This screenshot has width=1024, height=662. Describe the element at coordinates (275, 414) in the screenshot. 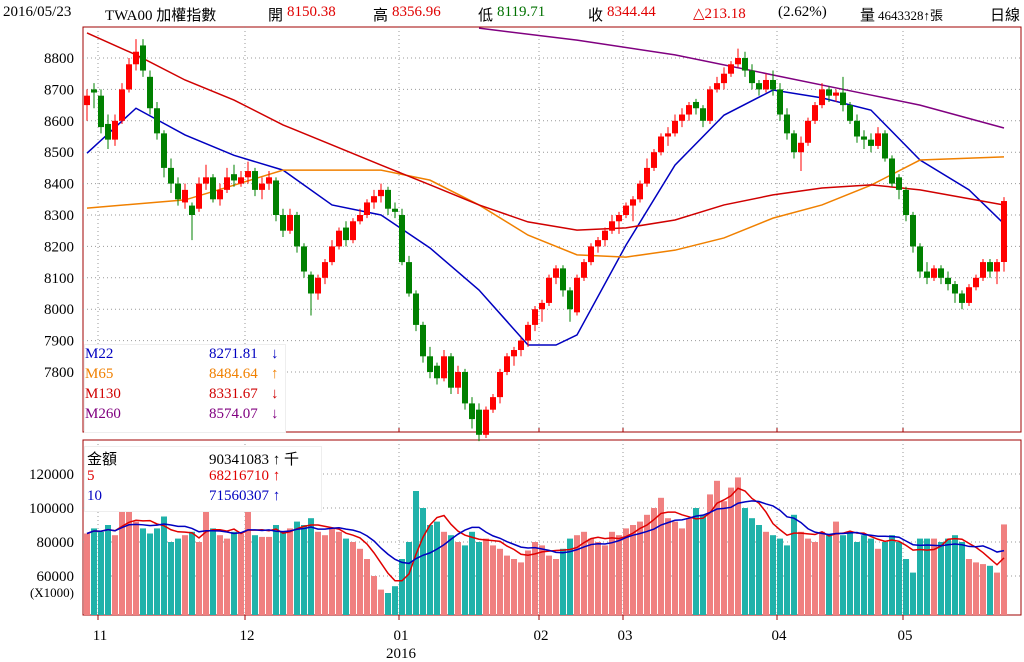

I see `ma-arrow-icon: ↓` at that location.